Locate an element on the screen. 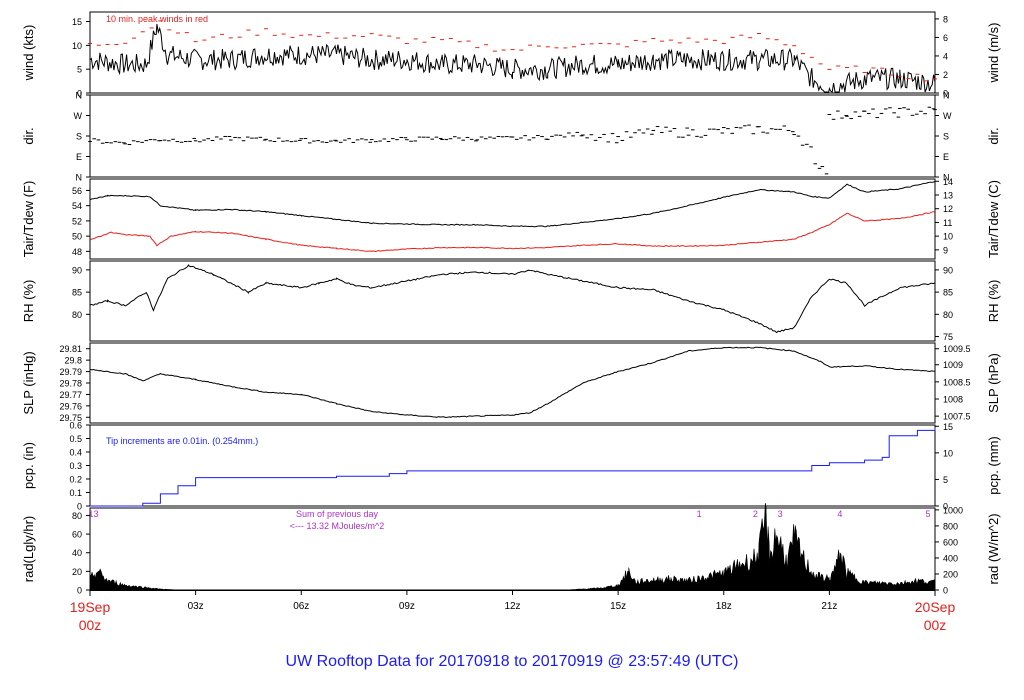  rad-day-mark: 13 is located at coordinates (94, 514).